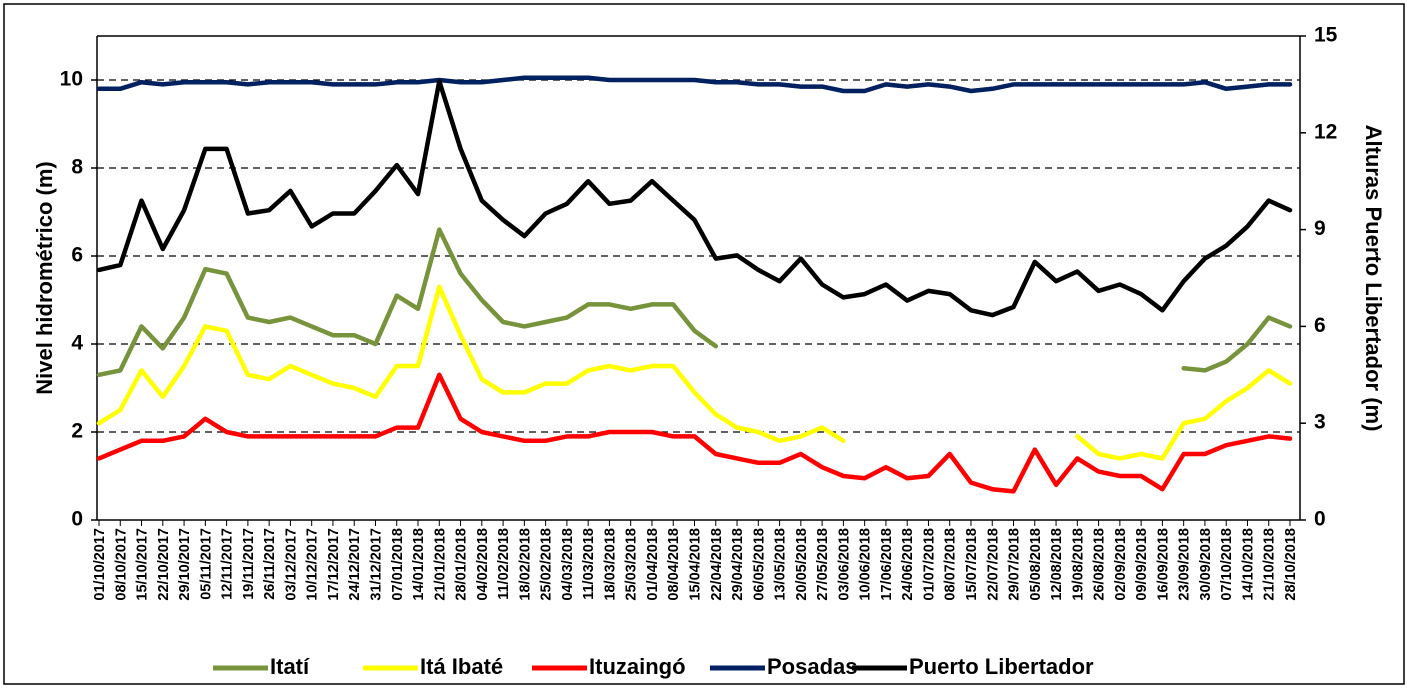 Image resolution: width=1408 pixels, height=688 pixels. What do you see at coordinates (206, 564) in the screenshot?
I see `x-tick-label: 05/11/2017` at bounding box center [206, 564].